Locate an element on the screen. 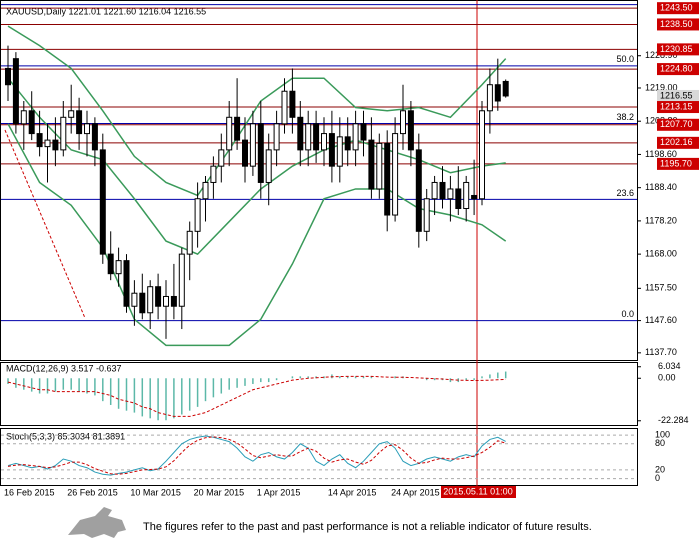 The image size is (700, 552). level-label: 1202.16 is located at coordinates (676, 142).